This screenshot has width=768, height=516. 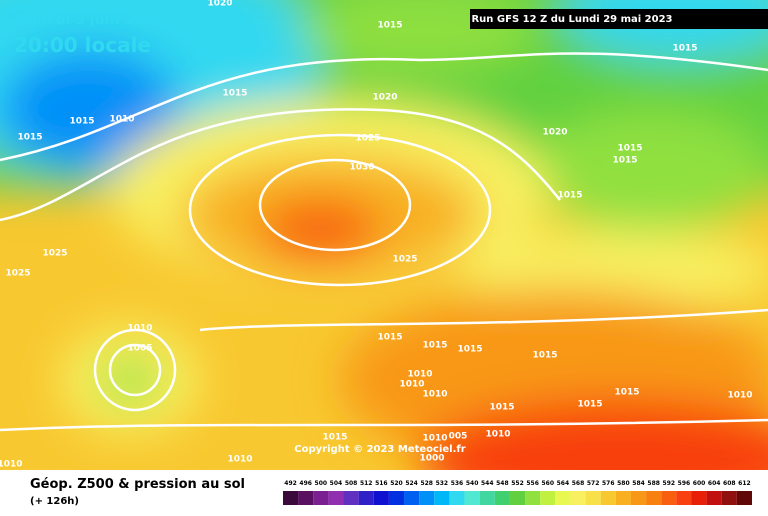 I want to click on scale-label: 548, so click(x=502, y=483).